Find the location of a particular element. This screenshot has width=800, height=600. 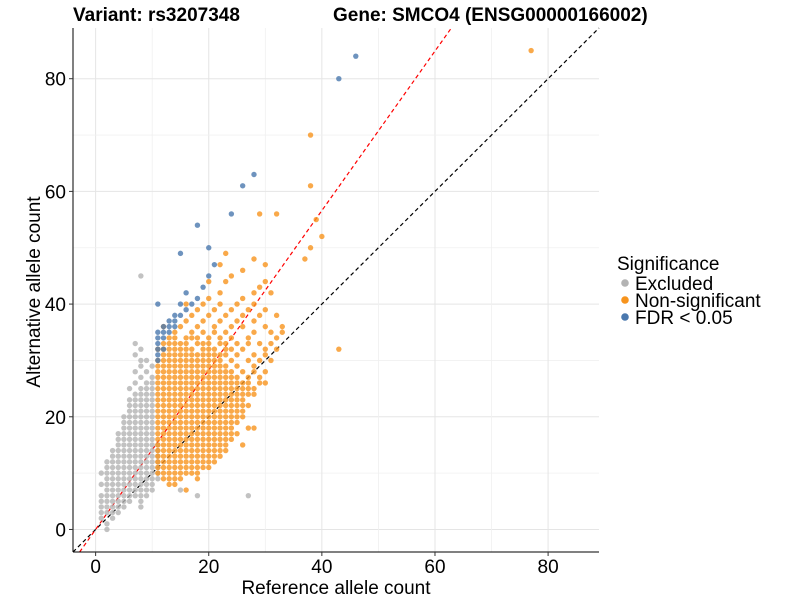

legend-item-fdr: FDR < 0.05 is located at coordinates (677, 318).